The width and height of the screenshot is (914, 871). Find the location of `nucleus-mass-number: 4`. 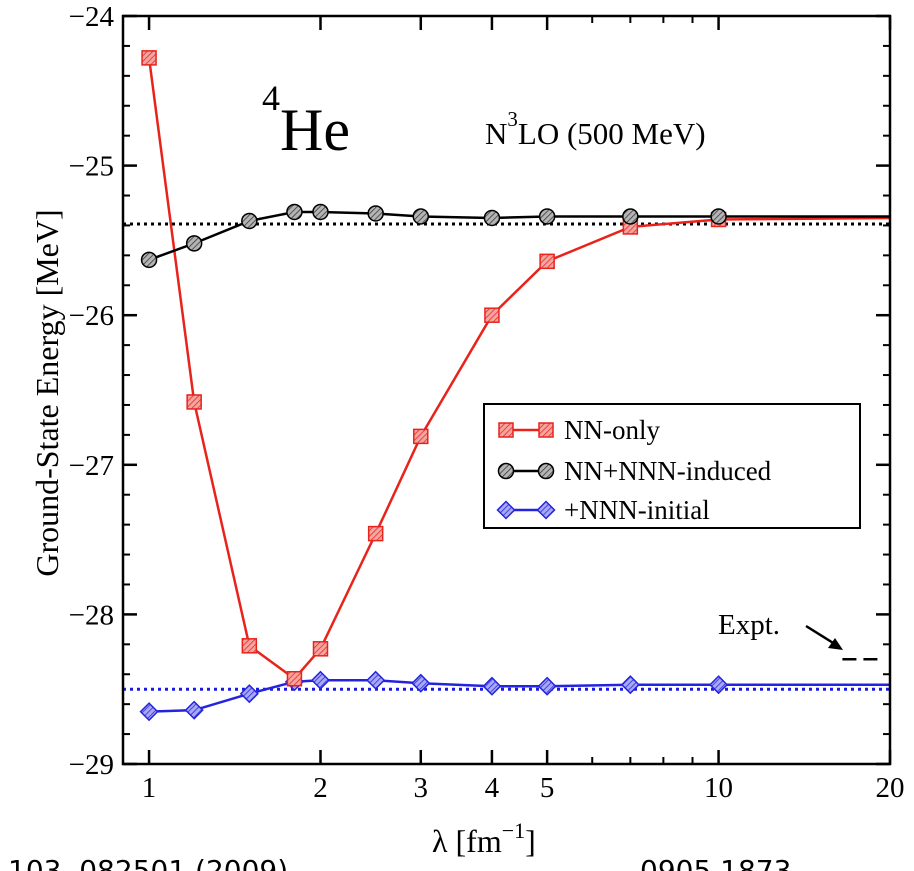

nucleus-mass-number: 4 is located at coordinates (271, 98).